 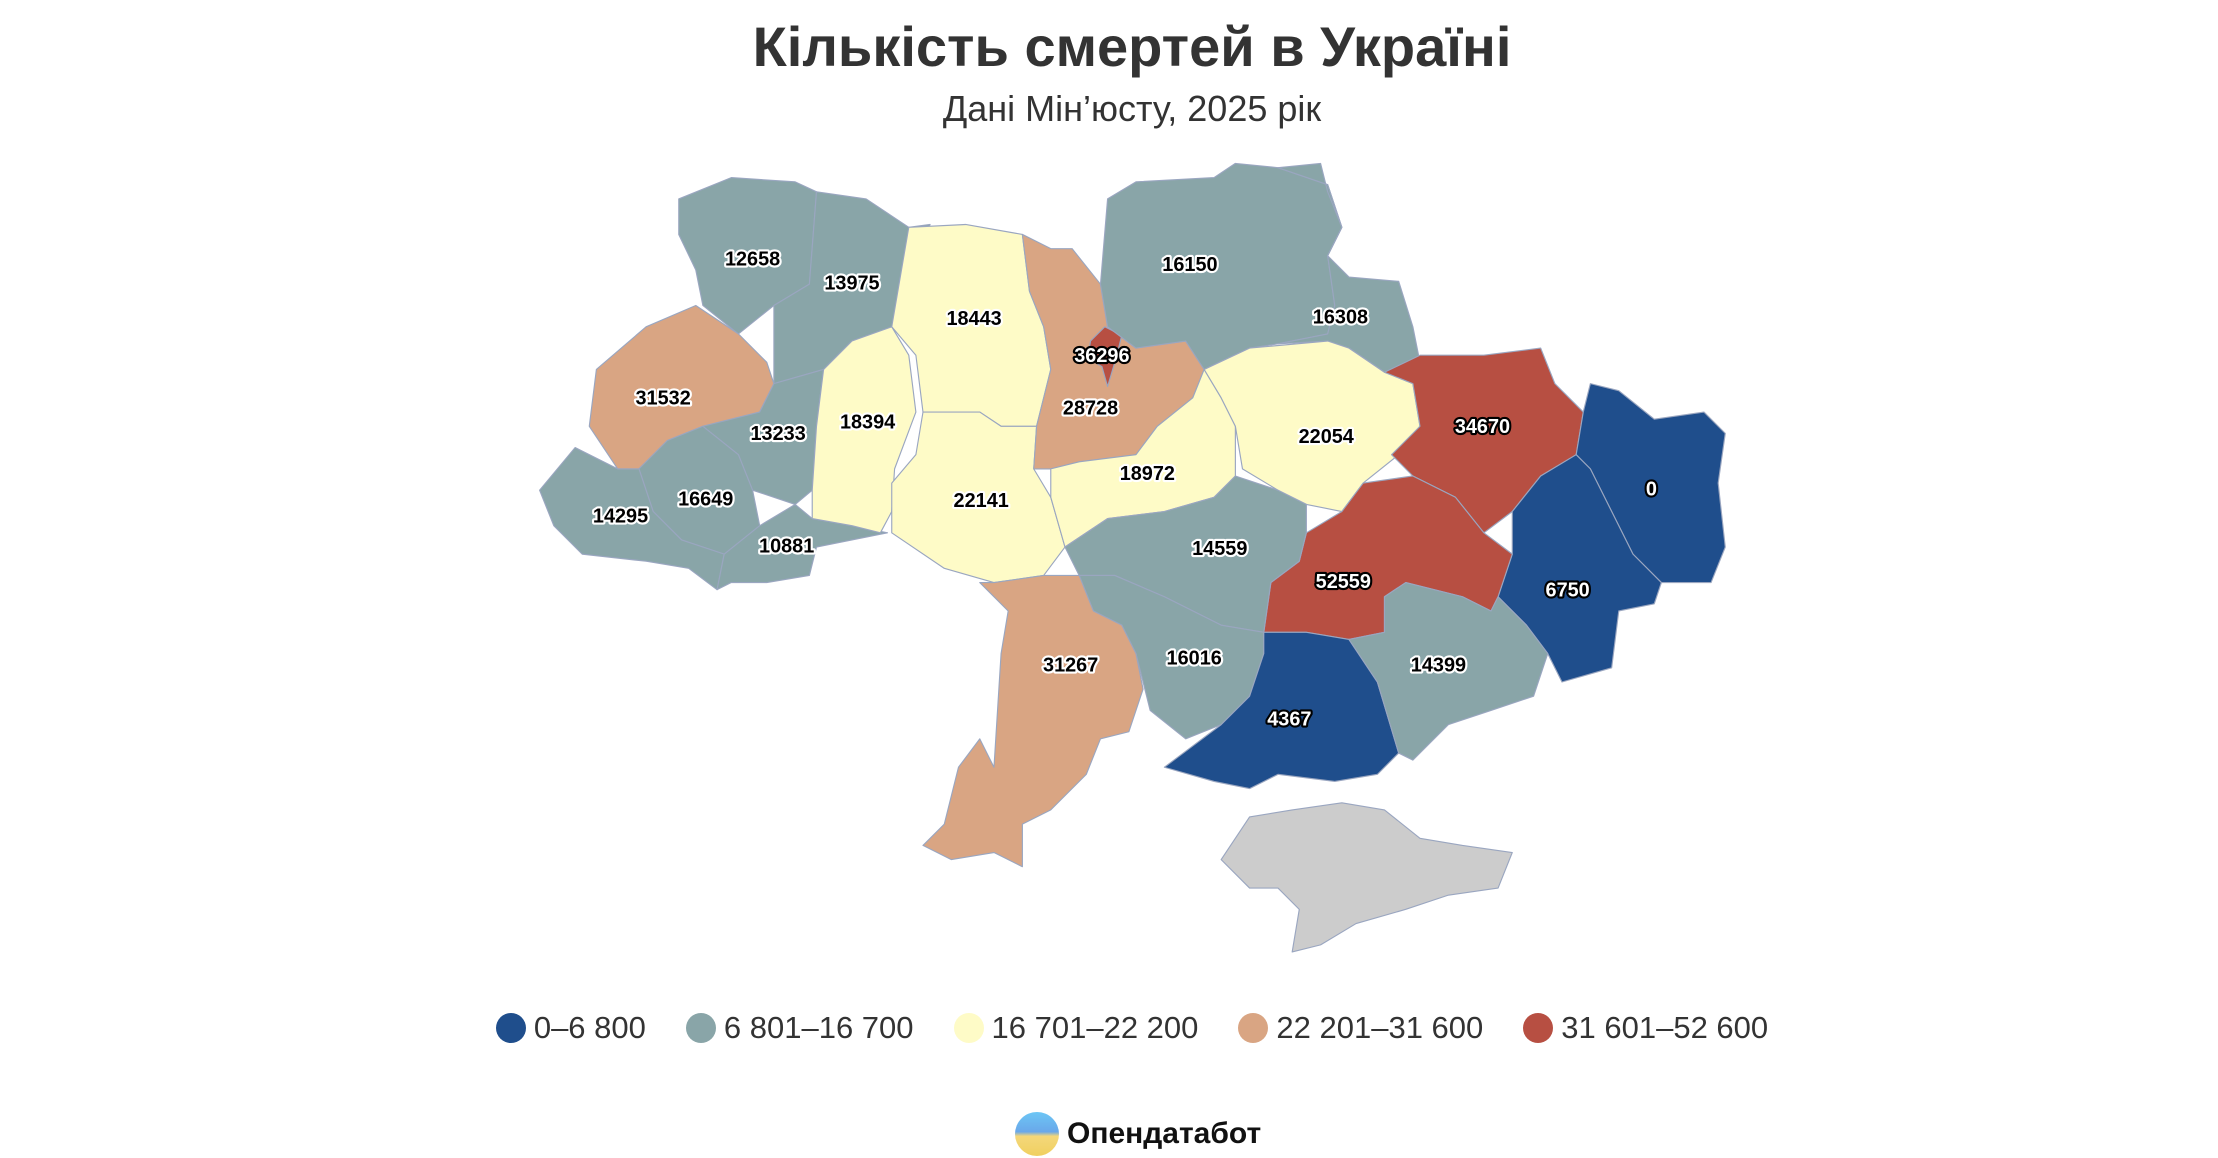 What do you see at coordinates (1219, 549) in the screenshot?
I see `region-value-label: 14559` at bounding box center [1219, 549].